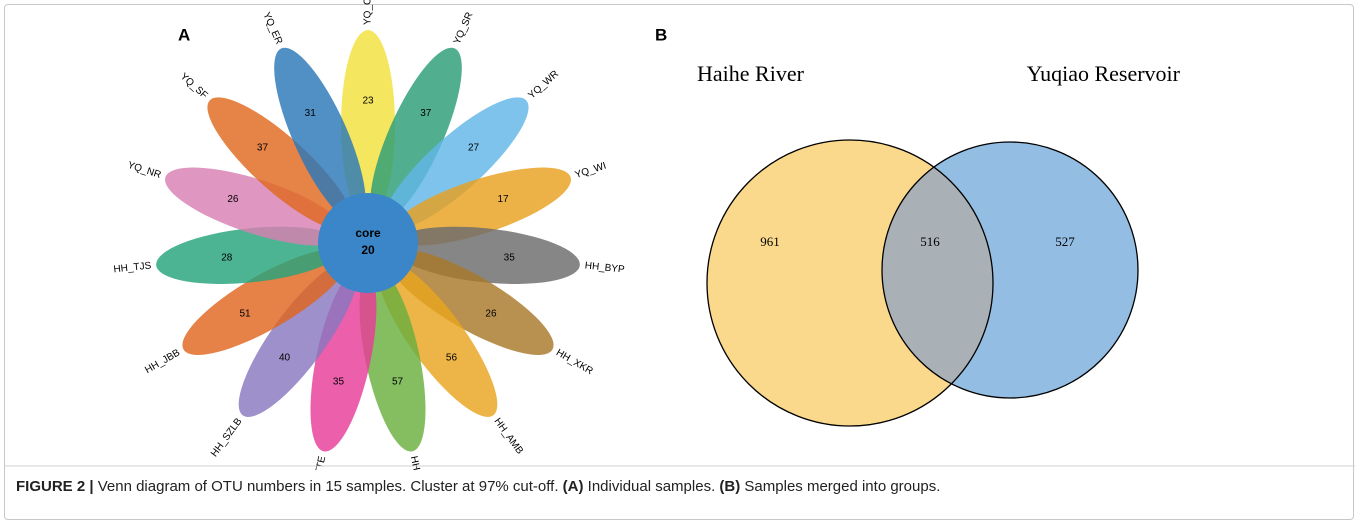 This screenshot has height=527, width=1360. I want to click on petal-label: HH_JBB, so click(162, 361).